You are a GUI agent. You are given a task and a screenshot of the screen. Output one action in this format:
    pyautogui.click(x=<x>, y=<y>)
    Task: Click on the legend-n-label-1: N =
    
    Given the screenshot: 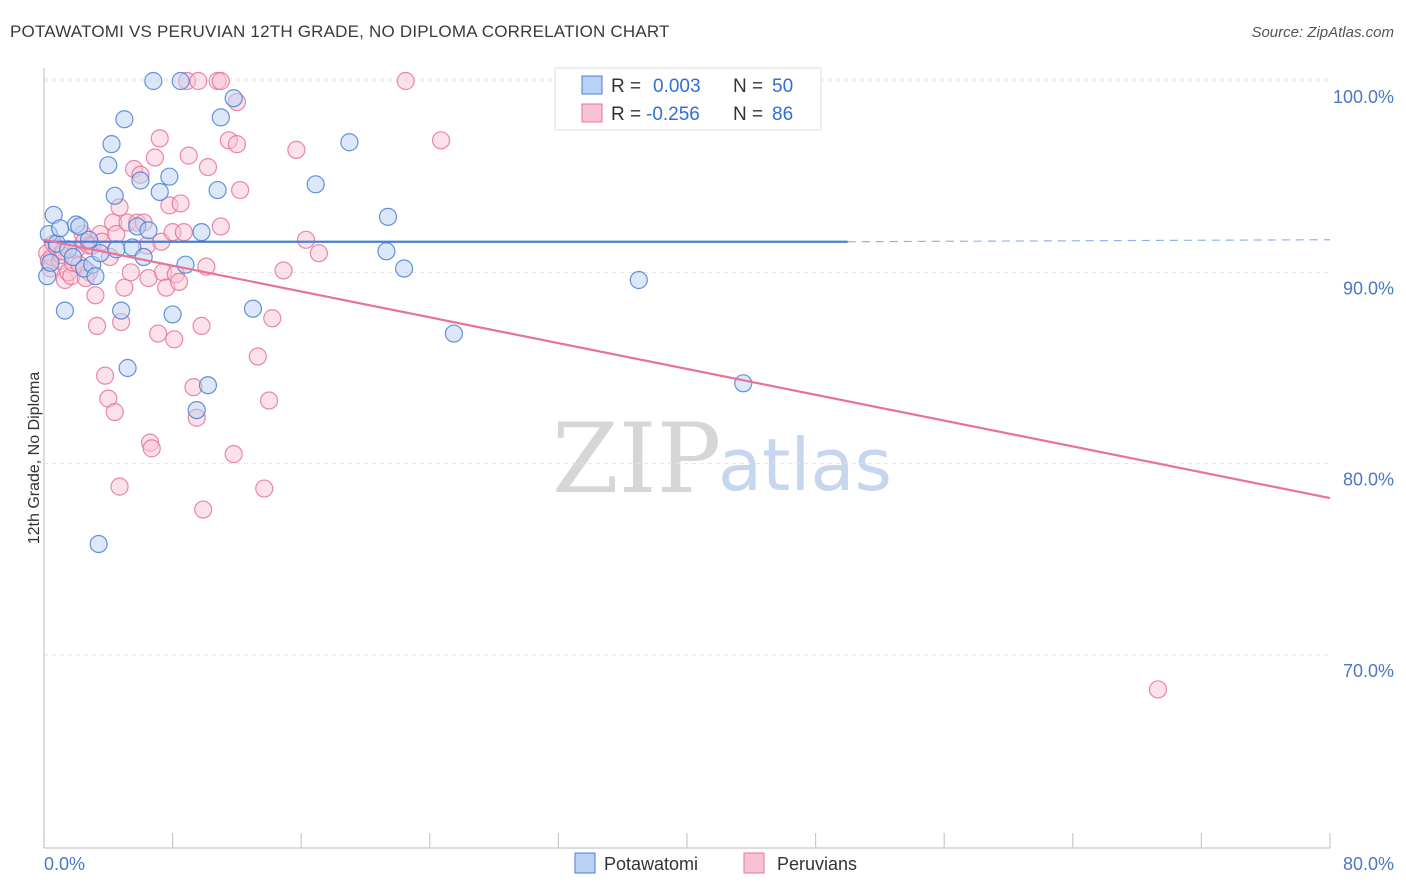 What is the action you would take?
    pyautogui.click(x=748, y=86)
    